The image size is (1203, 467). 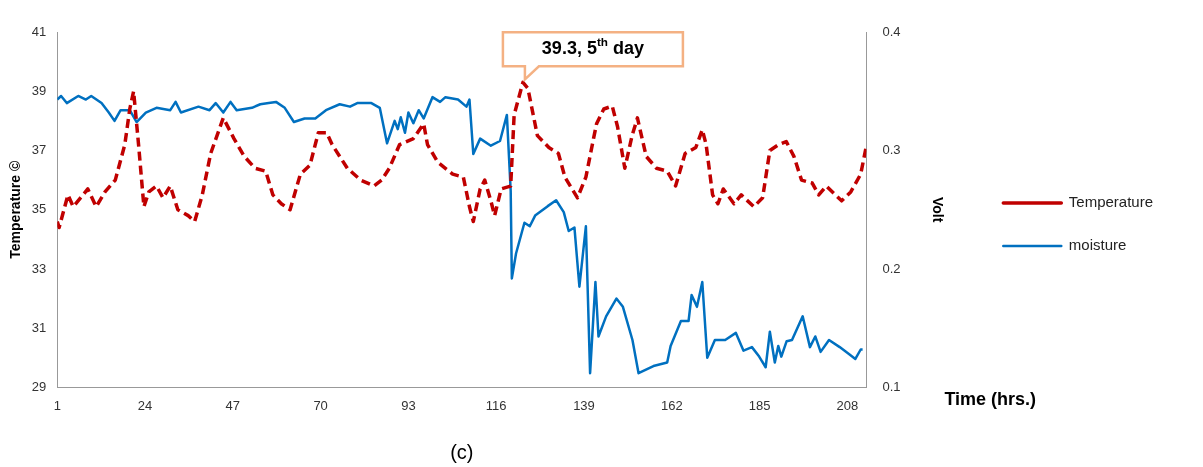 What do you see at coordinates (990, 399) in the screenshot?
I see `x-axis-title: Time (hrs.)` at bounding box center [990, 399].